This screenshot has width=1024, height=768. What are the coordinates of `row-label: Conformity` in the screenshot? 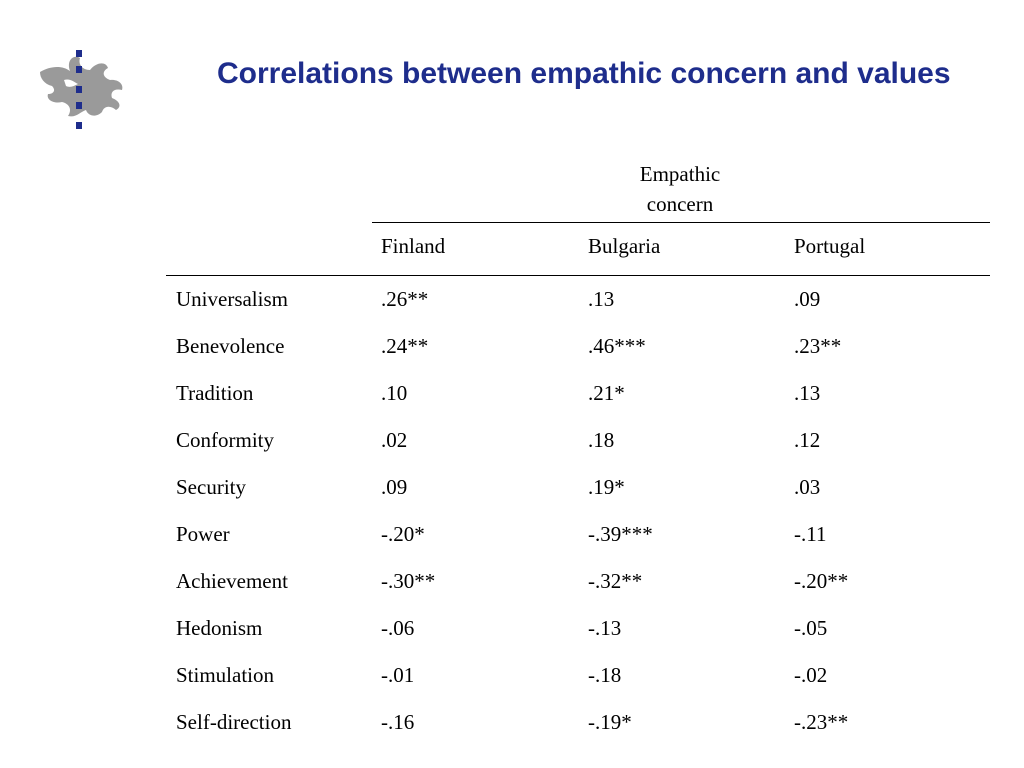 It's located at (225, 440).